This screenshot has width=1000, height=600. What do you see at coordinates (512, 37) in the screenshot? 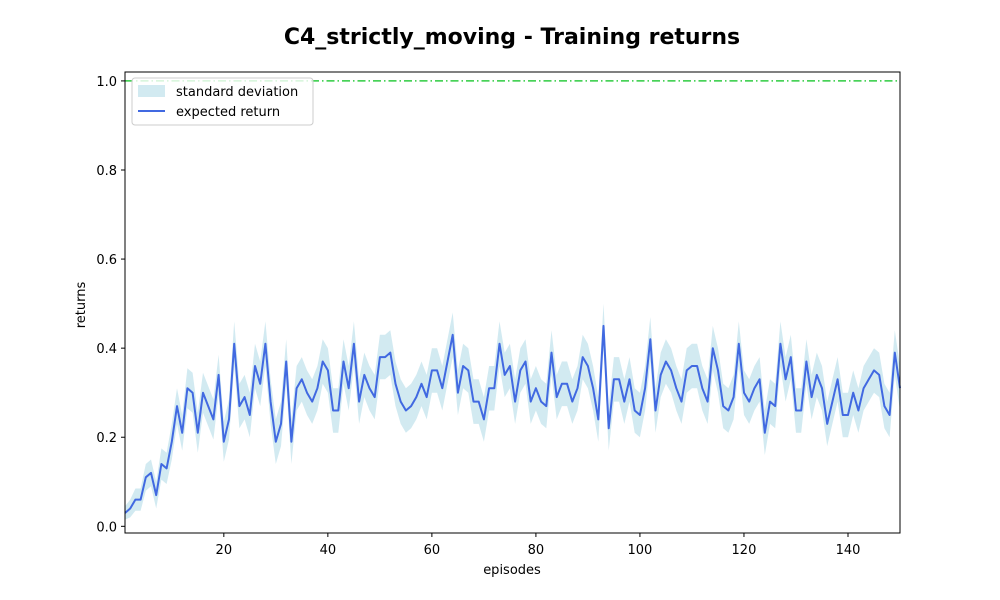
I see `chart-title: C4_strictly_moving - Training returns` at bounding box center [512, 37].